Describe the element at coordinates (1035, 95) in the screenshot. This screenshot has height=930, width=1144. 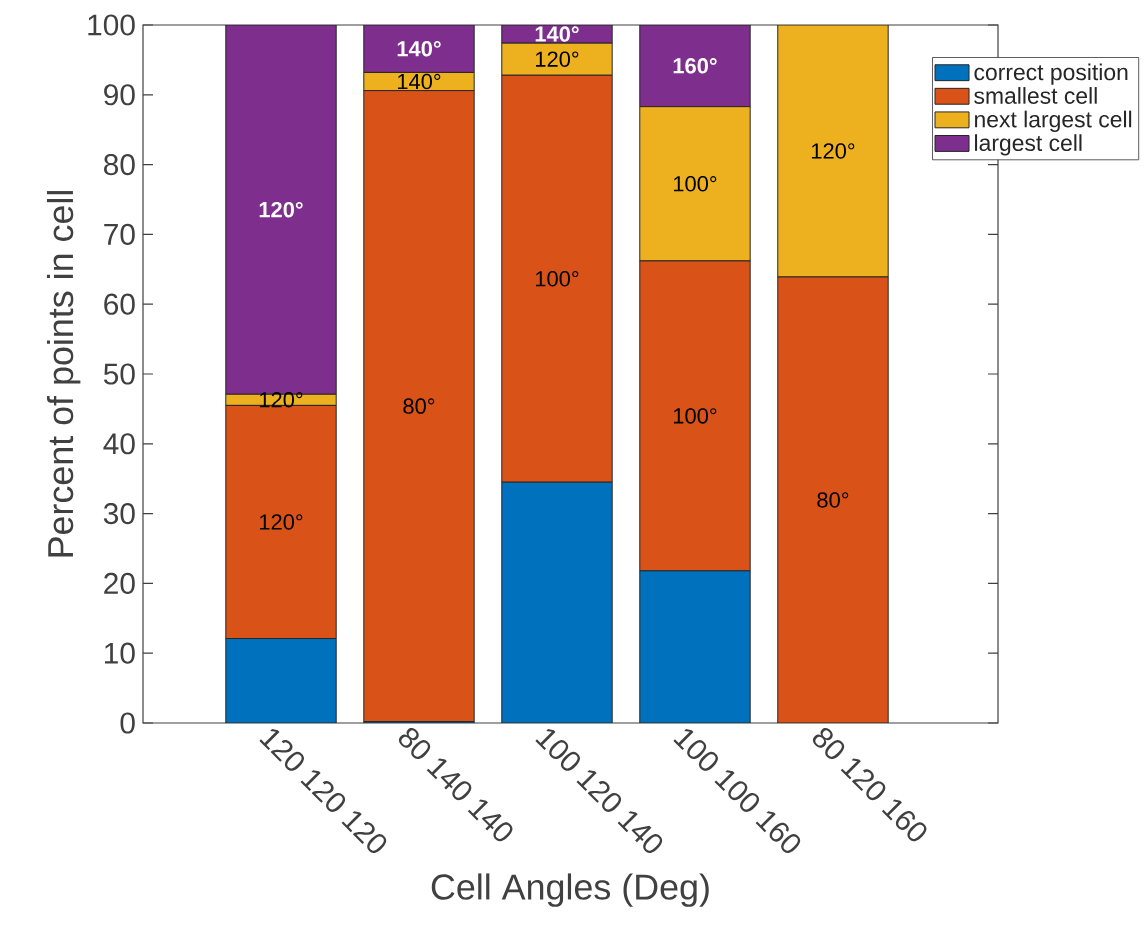
I see `legend-label: smallest cell` at that location.